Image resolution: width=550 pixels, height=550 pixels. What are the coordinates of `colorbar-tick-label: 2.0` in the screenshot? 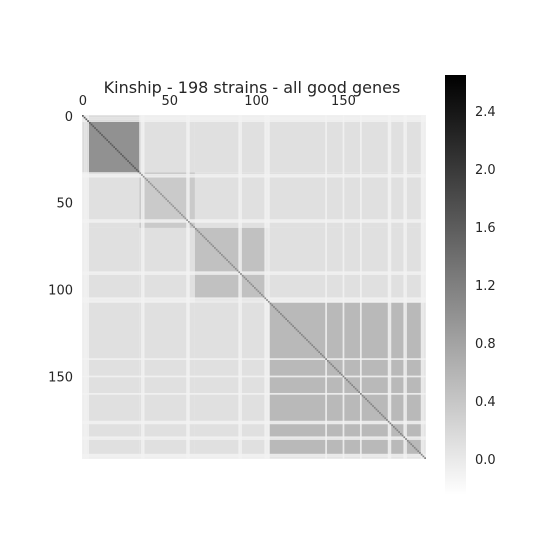 It's located at (485, 170).